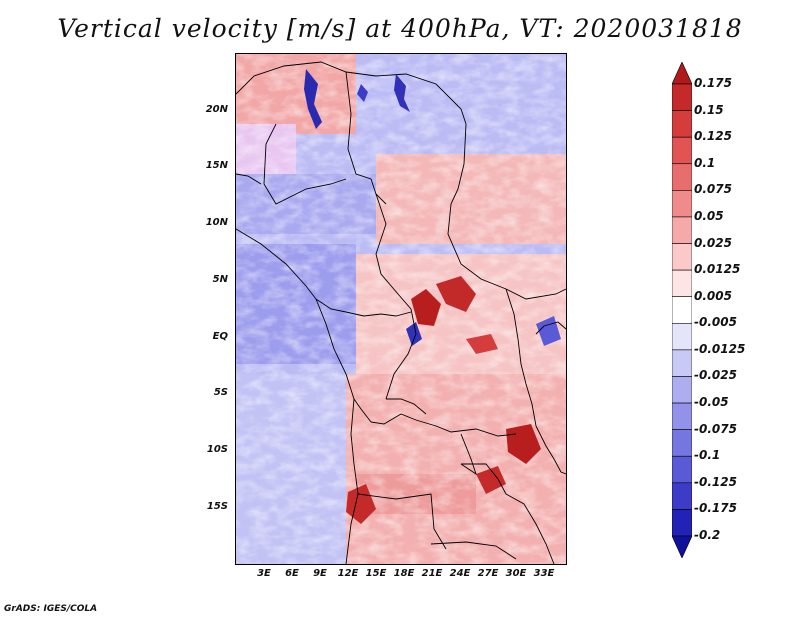  I want to click on lon-label-12e: 12E, so click(348, 573).